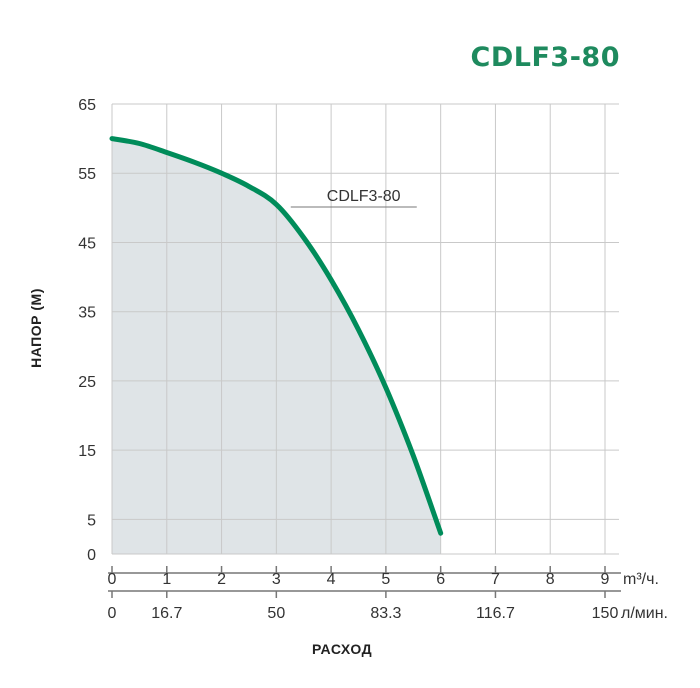 Image resolution: width=700 pixels, height=688 pixels. I want to click on x-secondary-tick-label: 150, so click(605, 613).